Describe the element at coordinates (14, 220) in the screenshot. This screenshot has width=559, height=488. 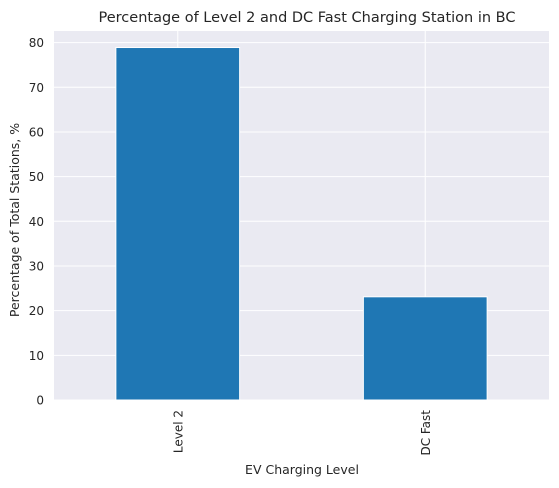
I see `y-axis-label: Percentage of Total Stations, %` at that location.